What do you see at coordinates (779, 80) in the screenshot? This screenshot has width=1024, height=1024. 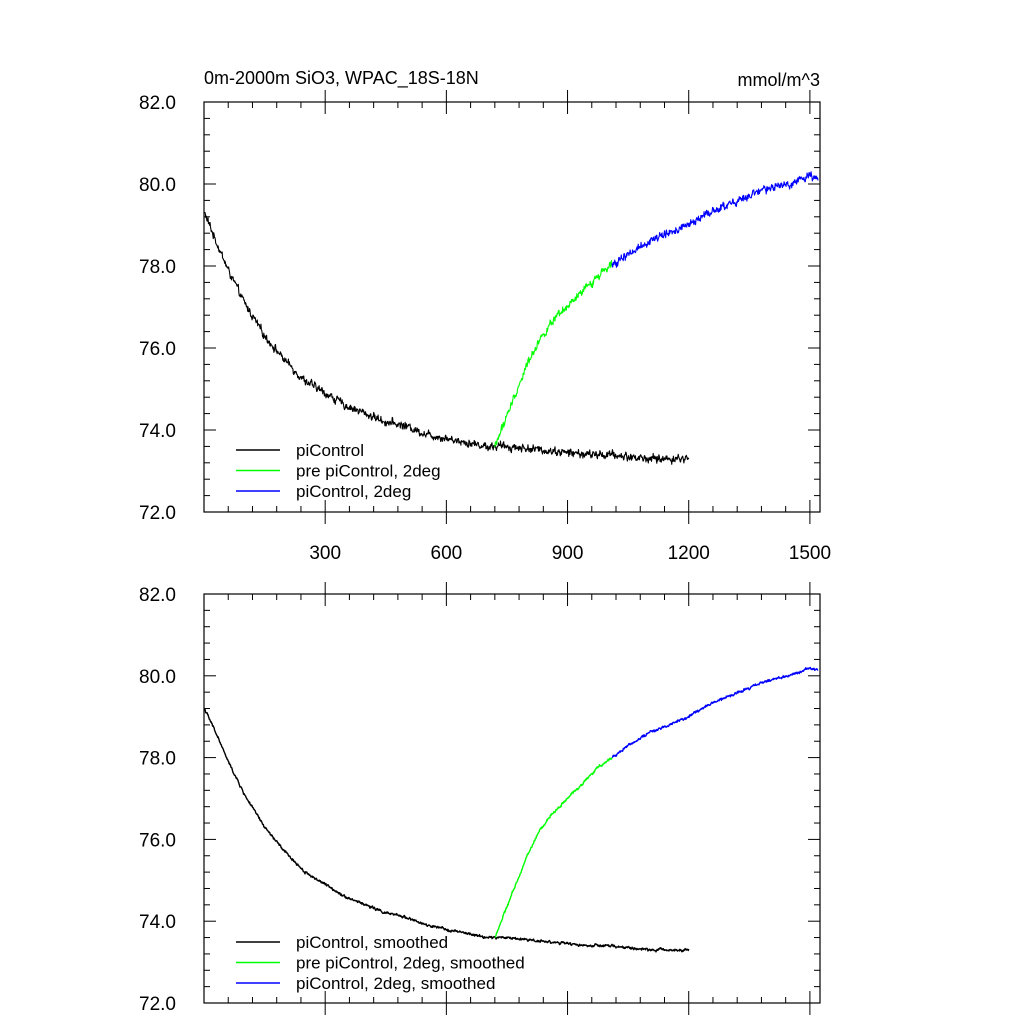 I see `units-label: mmol/m^3` at bounding box center [779, 80].